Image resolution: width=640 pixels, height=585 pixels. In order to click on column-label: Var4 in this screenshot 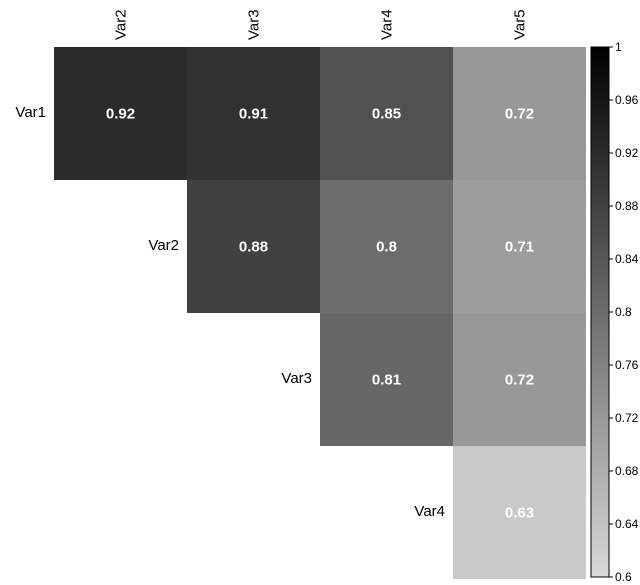, I will do `click(387, 24)`.